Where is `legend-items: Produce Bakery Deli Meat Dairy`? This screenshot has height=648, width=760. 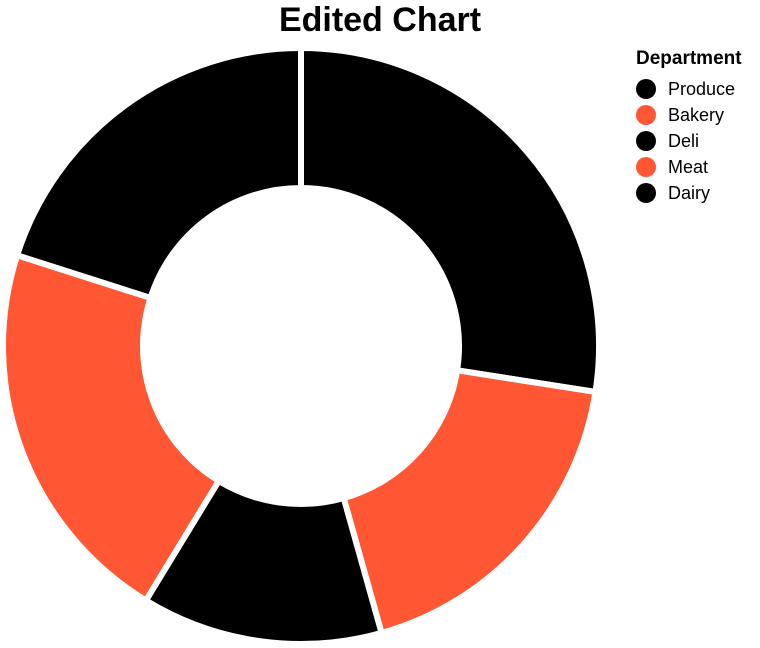
legend-items: Produce Bakery Deli Meat Dairy is located at coordinates (689, 141).